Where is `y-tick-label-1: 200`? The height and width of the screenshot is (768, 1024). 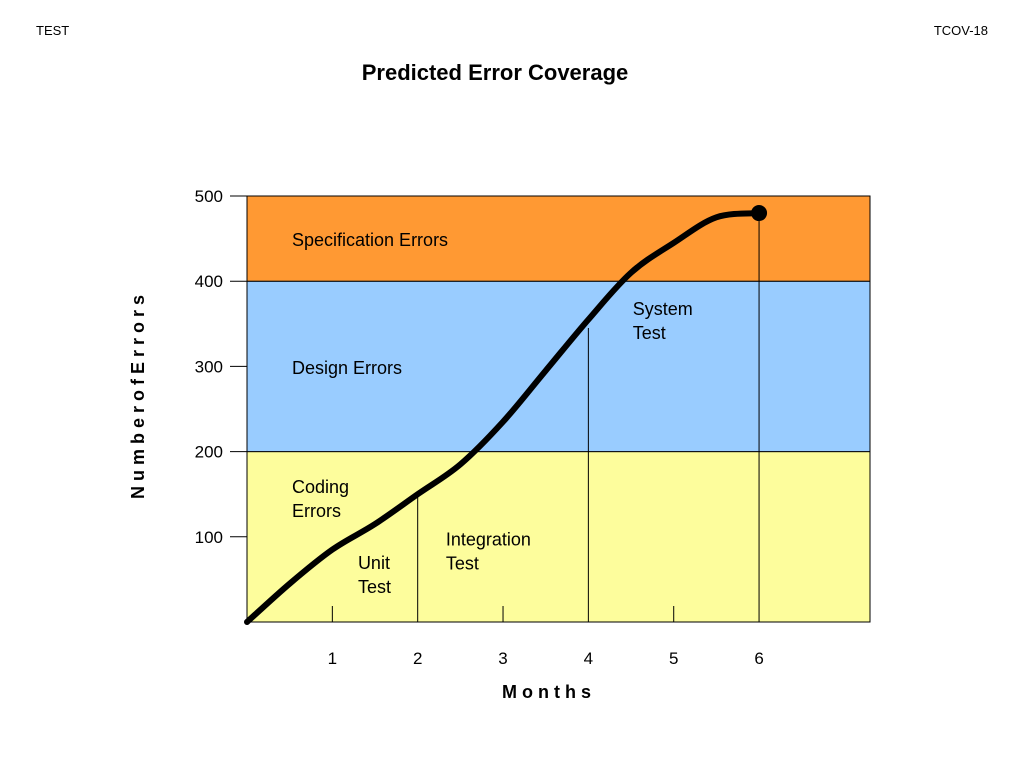 y-tick-label-1: 200 is located at coordinates (209, 452).